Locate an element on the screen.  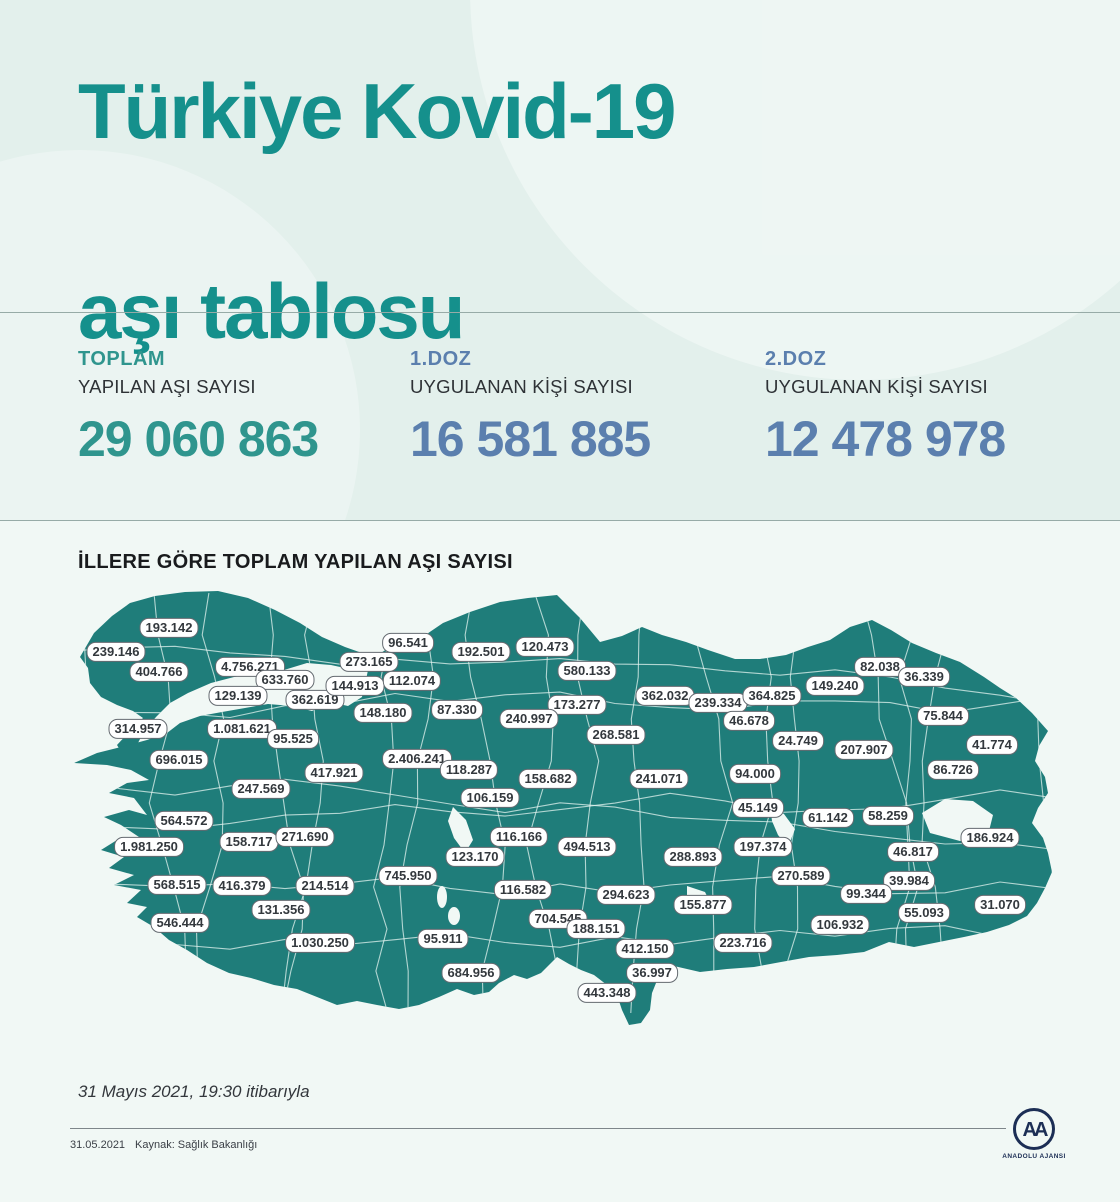
stat-first-dose: 1.DOZ UYGULANAN KİŞİ SAYISI 16 581 885 is located at coordinates (530, 408).